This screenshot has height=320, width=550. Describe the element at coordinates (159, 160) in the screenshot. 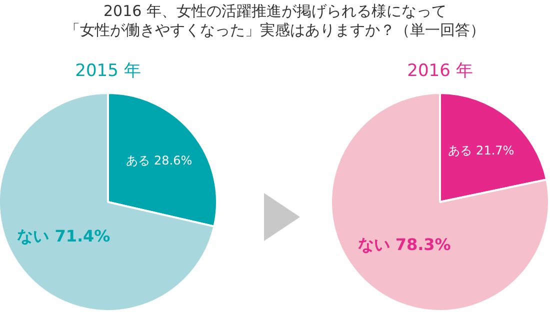

I see `slice-label: ある 28.6%` at that location.